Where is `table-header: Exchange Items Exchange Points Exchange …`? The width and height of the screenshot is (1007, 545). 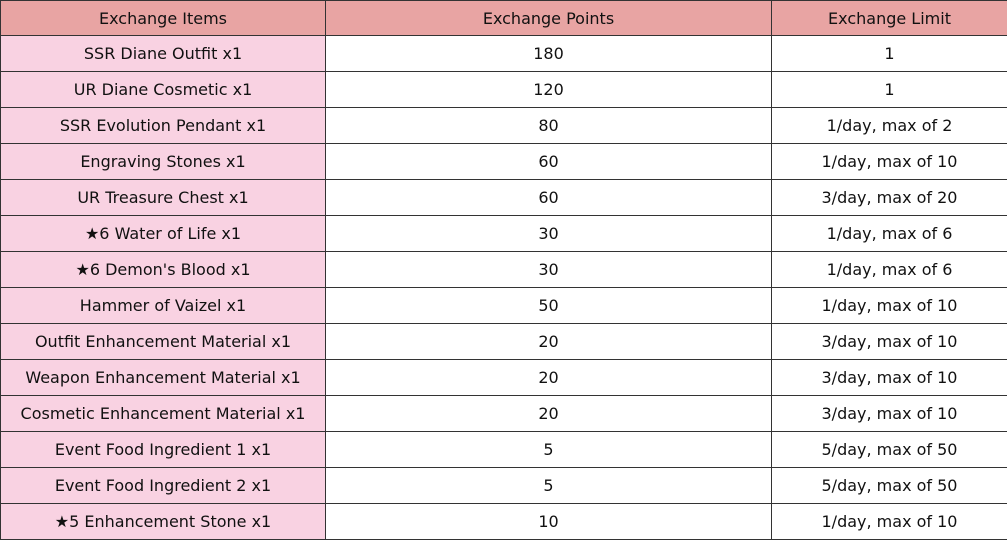
table-header: Exchange Items Exchange Points Exchange … is located at coordinates (503, 18).